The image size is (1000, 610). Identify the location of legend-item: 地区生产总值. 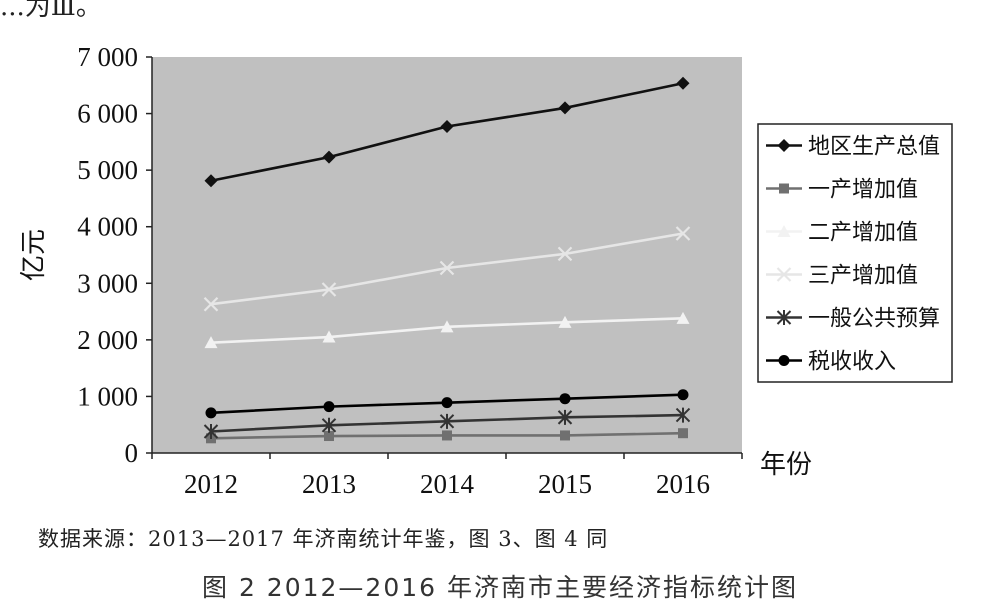
(853, 147).